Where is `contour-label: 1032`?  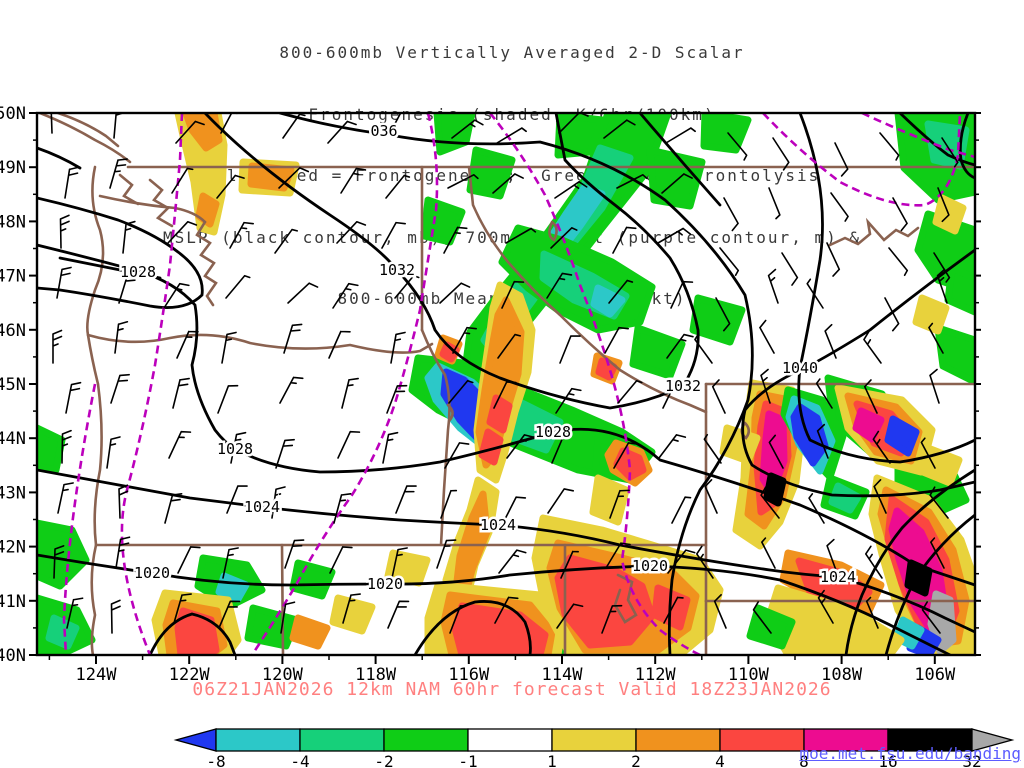 contour-label: 1032 is located at coordinates (397, 270).